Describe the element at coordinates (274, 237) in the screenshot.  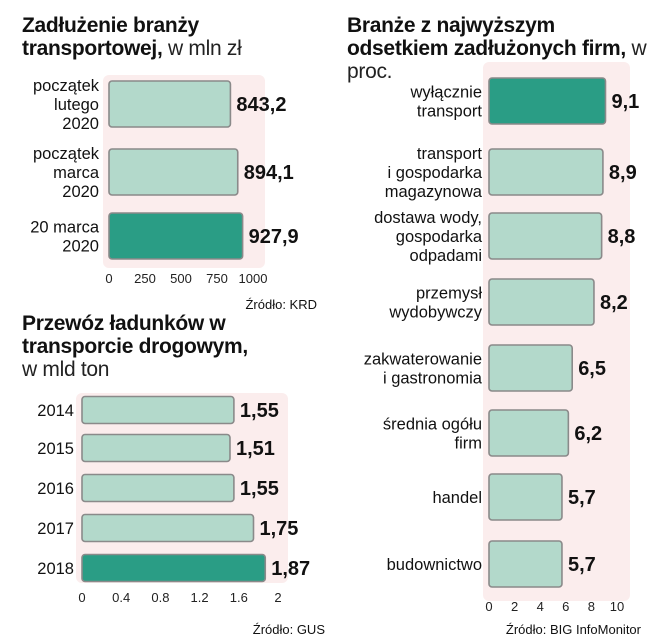
I see `debt-value-label: 927,9` at that location.